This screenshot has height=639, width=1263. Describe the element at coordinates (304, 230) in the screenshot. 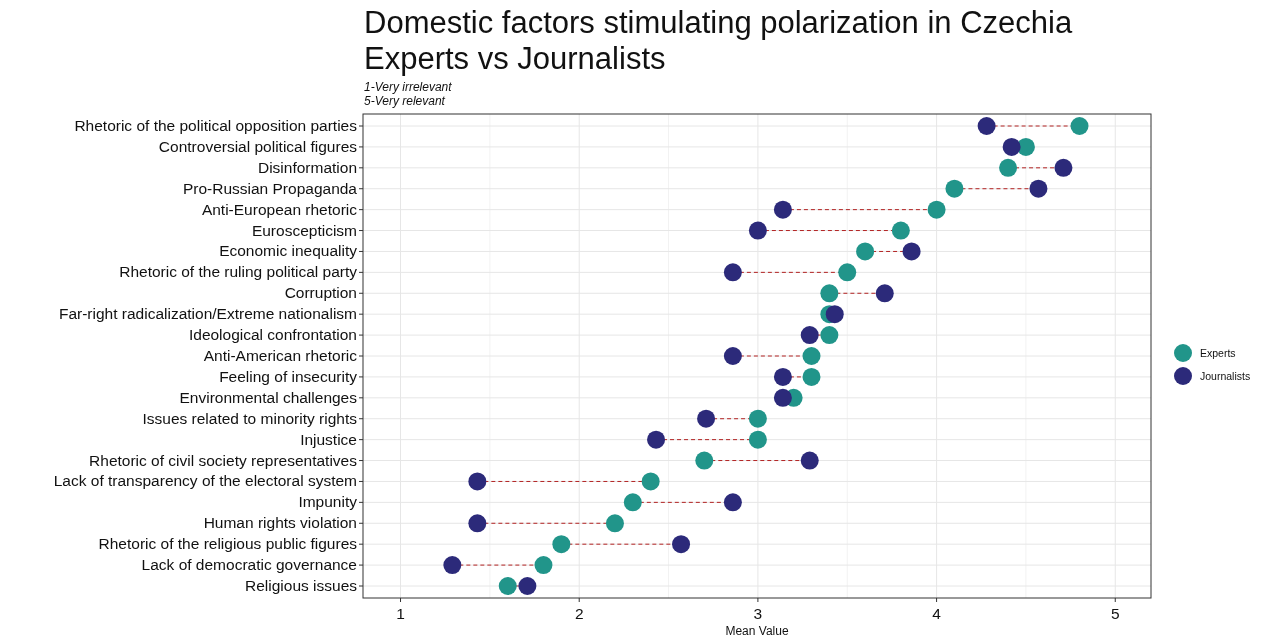

I see `y-tick-label: Euroscepticism` at that location.